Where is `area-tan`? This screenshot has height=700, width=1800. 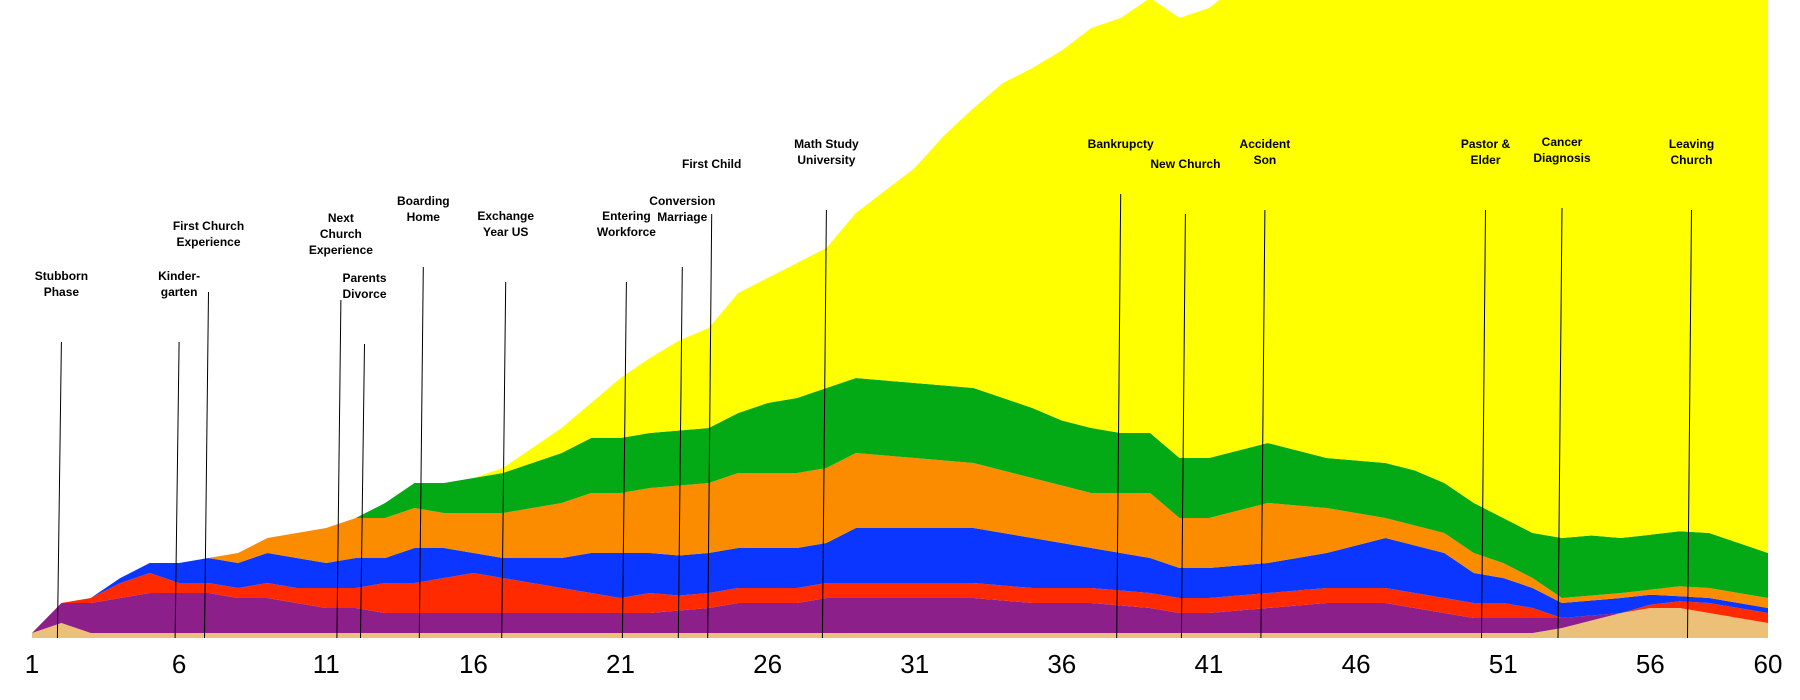
area-tan is located at coordinates (900, 623).